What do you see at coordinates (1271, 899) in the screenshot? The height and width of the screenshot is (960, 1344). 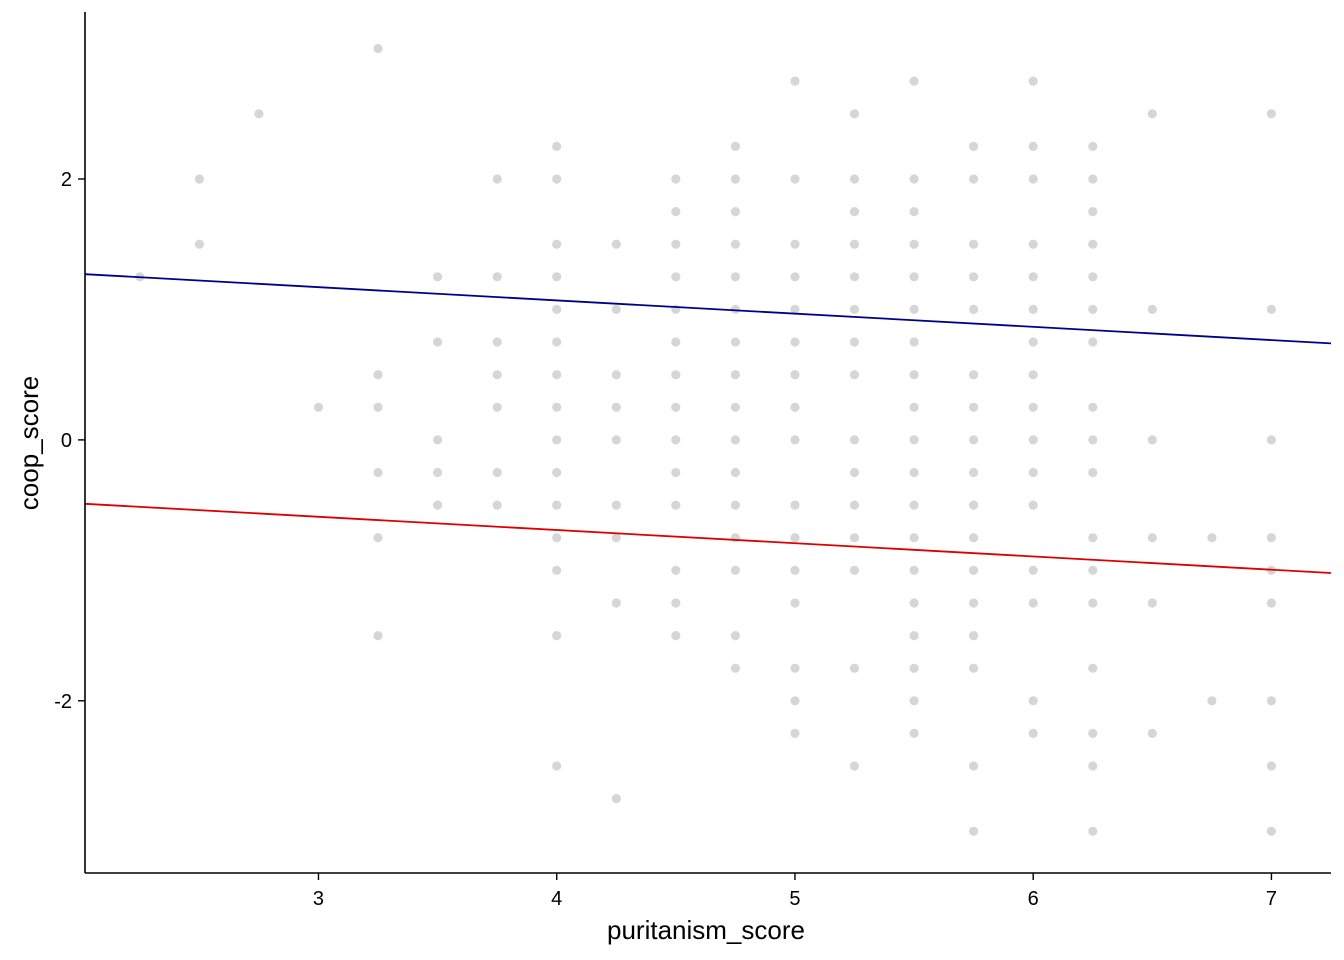 I see `x-tick-label: 7` at bounding box center [1271, 899].